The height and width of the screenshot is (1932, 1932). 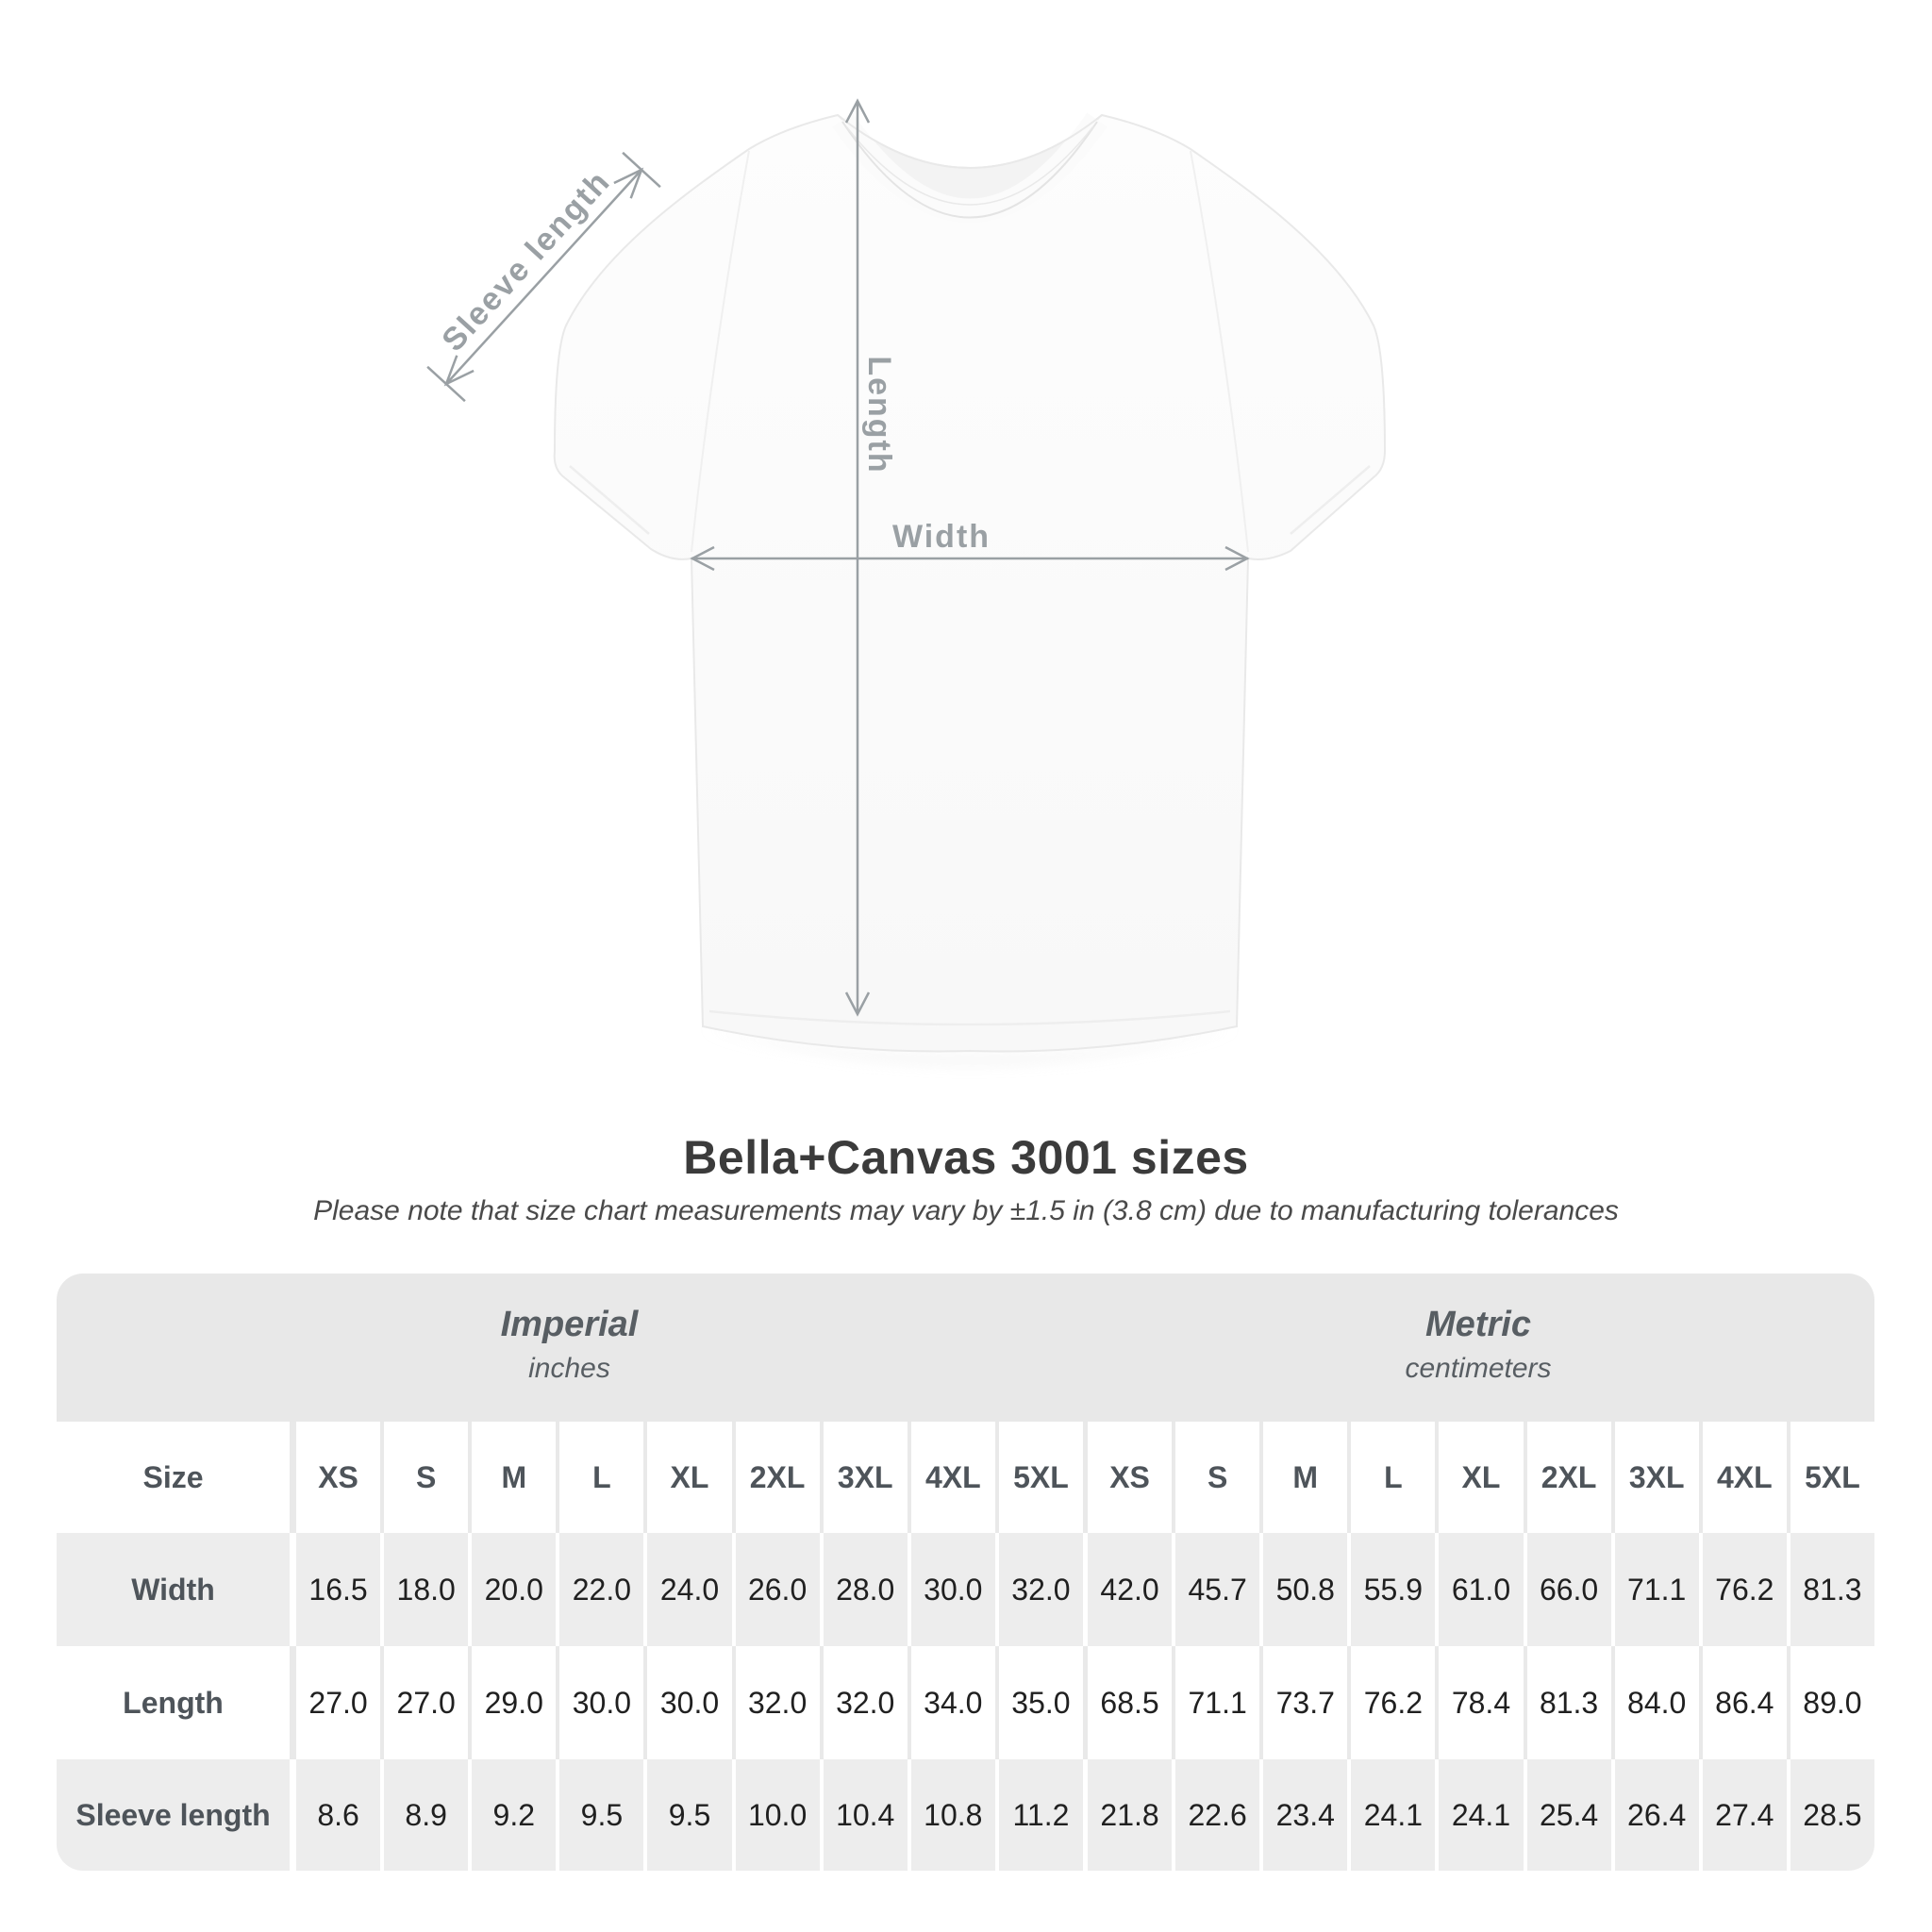 I want to click on metric-unit: centimeters, so click(x=1478, y=1368).